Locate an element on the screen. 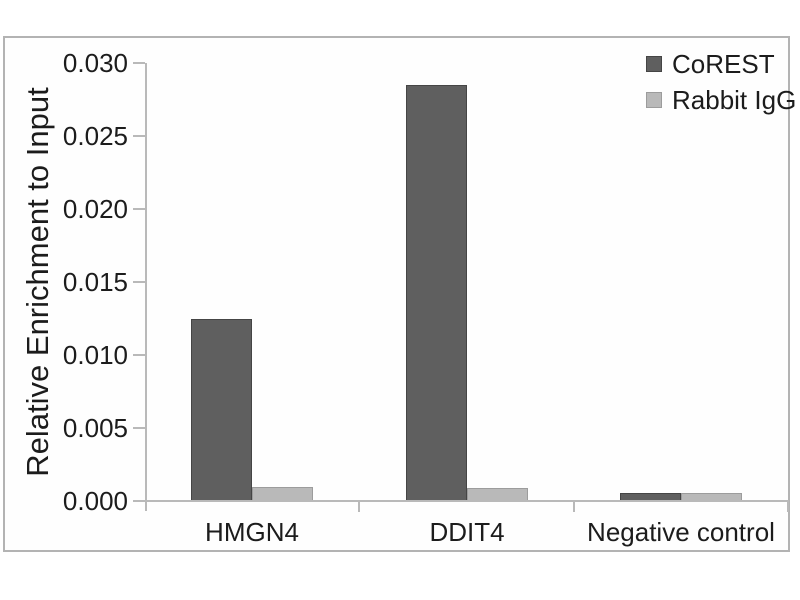 The height and width of the screenshot is (600, 800). y-axis-tick-label: 0.010 is located at coordinates (95, 355).